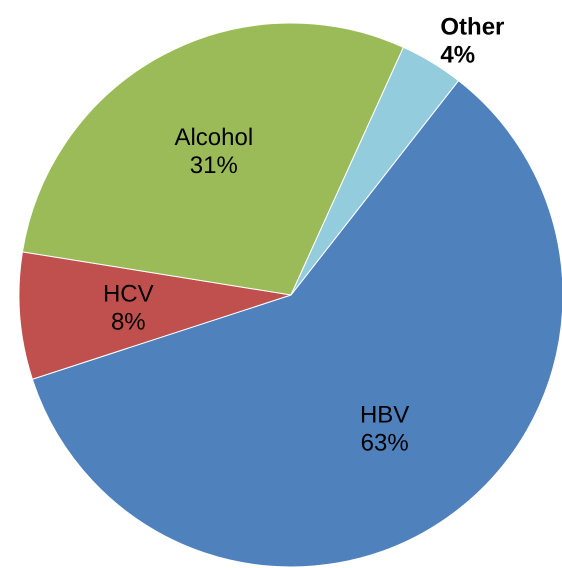 The width and height of the screenshot is (562, 568). Describe the element at coordinates (458, 54) in the screenshot. I see `data-label: 4%` at that location.